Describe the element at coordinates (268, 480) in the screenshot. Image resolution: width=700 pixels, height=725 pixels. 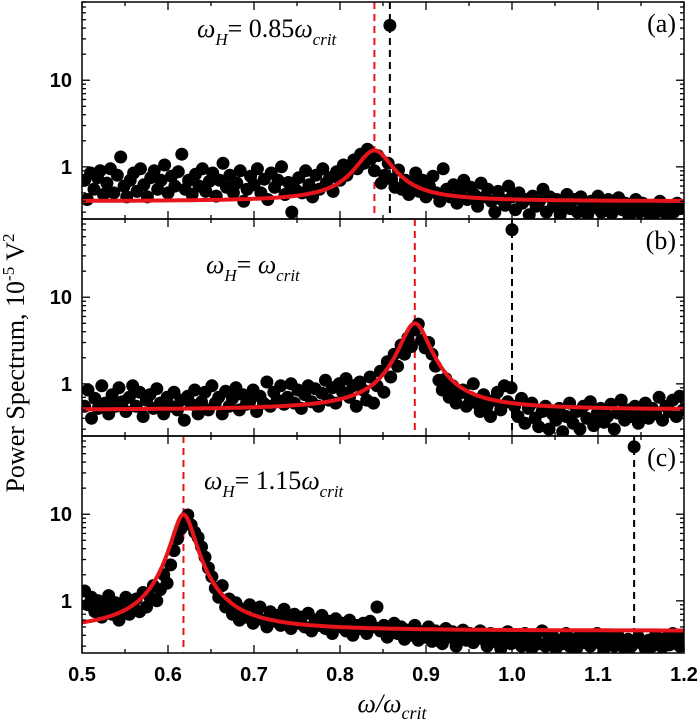
I see `annotation-value: = 1.15` at that location.